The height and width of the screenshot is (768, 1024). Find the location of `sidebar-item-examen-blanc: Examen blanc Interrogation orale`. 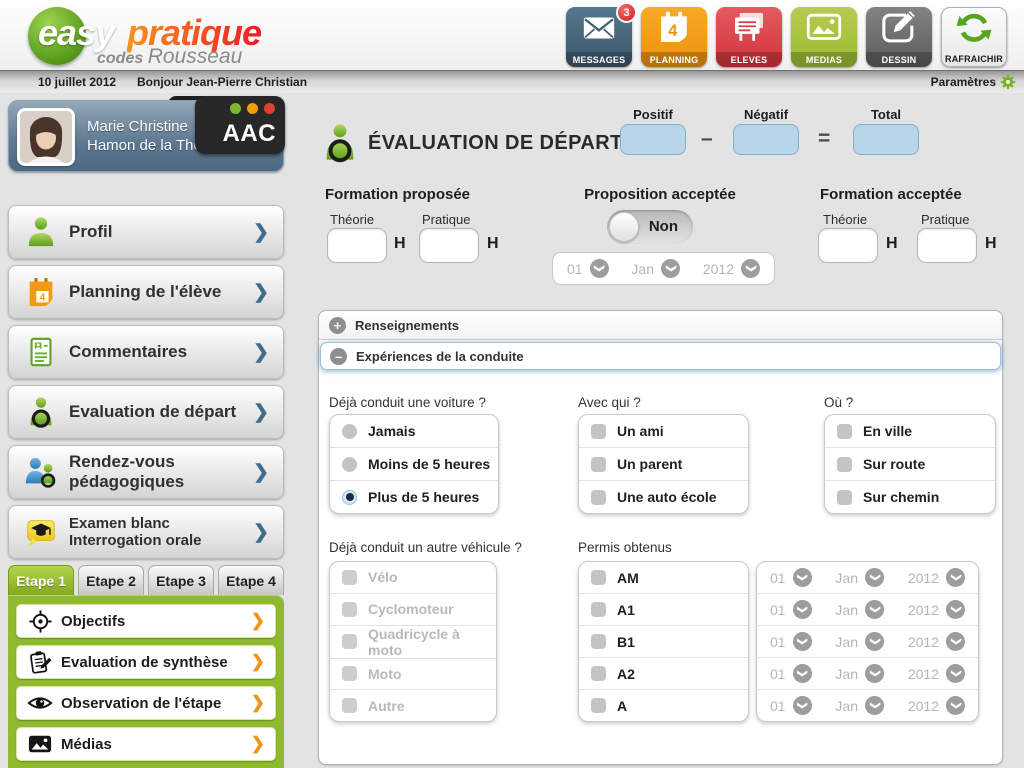

sidebar-item-examen-blanc: Examen blanc Interrogation orale is located at coordinates (146, 532).